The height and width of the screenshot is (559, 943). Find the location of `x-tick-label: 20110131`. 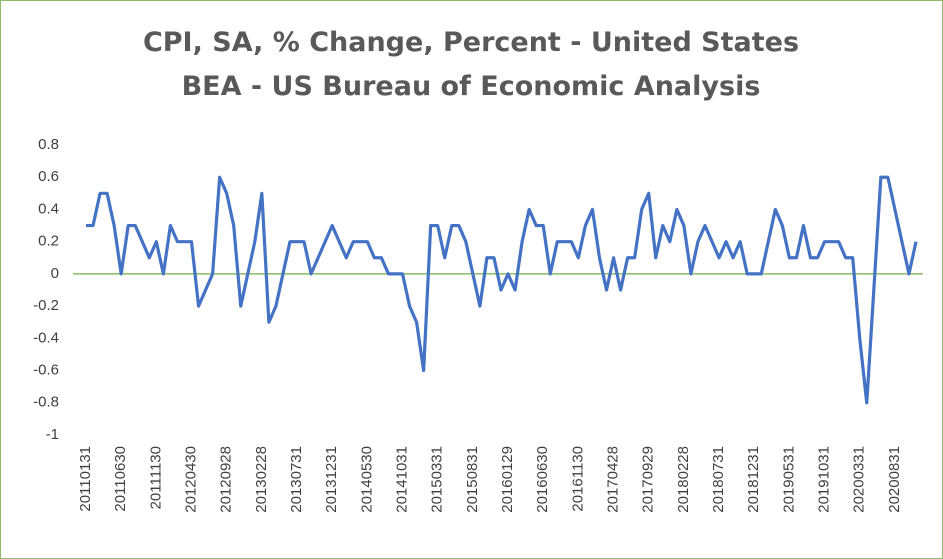

x-tick-label: 20110131 is located at coordinates (85, 479).